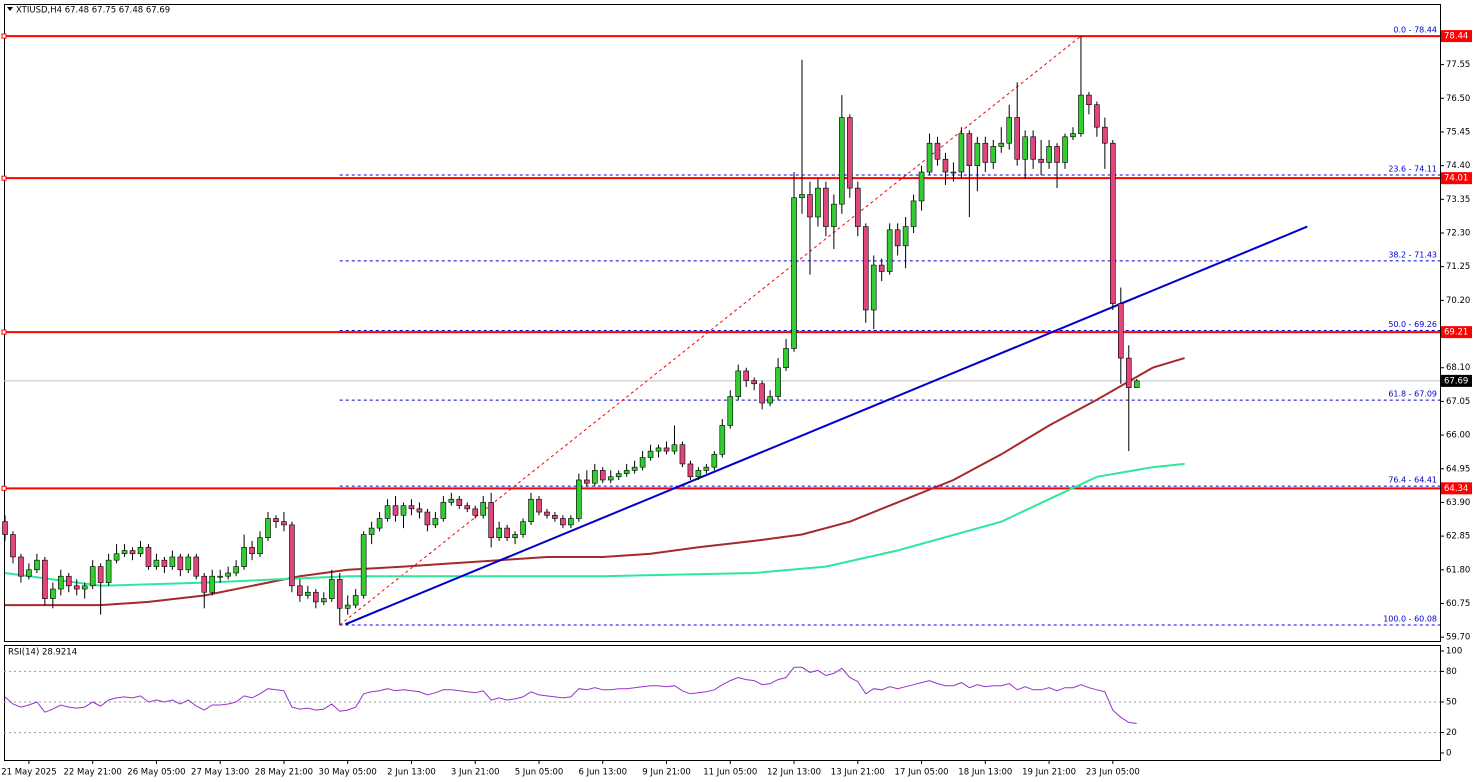  I want to click on x-tick-label: 22 May 21:00, so click(93, 773).